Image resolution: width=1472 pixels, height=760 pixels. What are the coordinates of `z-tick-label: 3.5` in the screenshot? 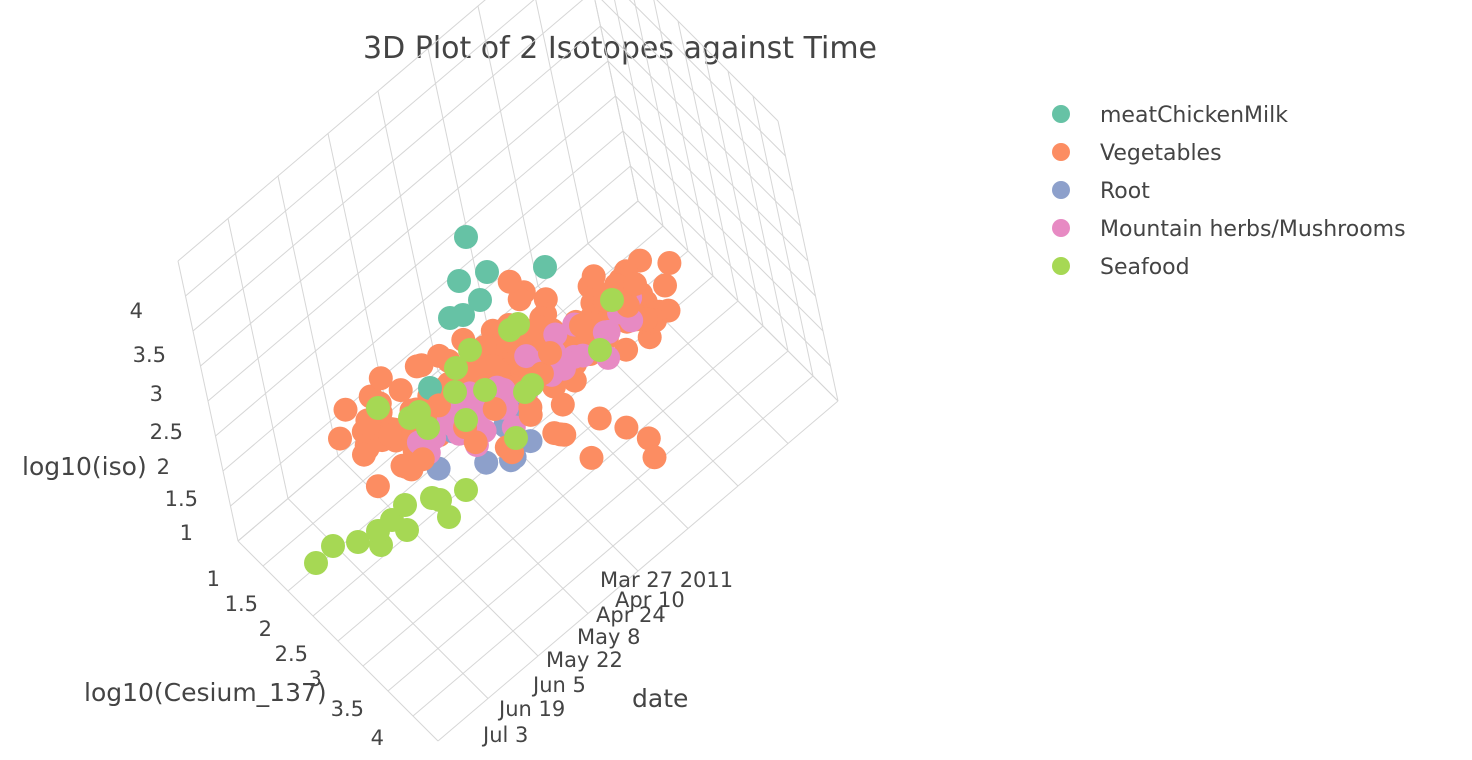 It's located at (149, 355).